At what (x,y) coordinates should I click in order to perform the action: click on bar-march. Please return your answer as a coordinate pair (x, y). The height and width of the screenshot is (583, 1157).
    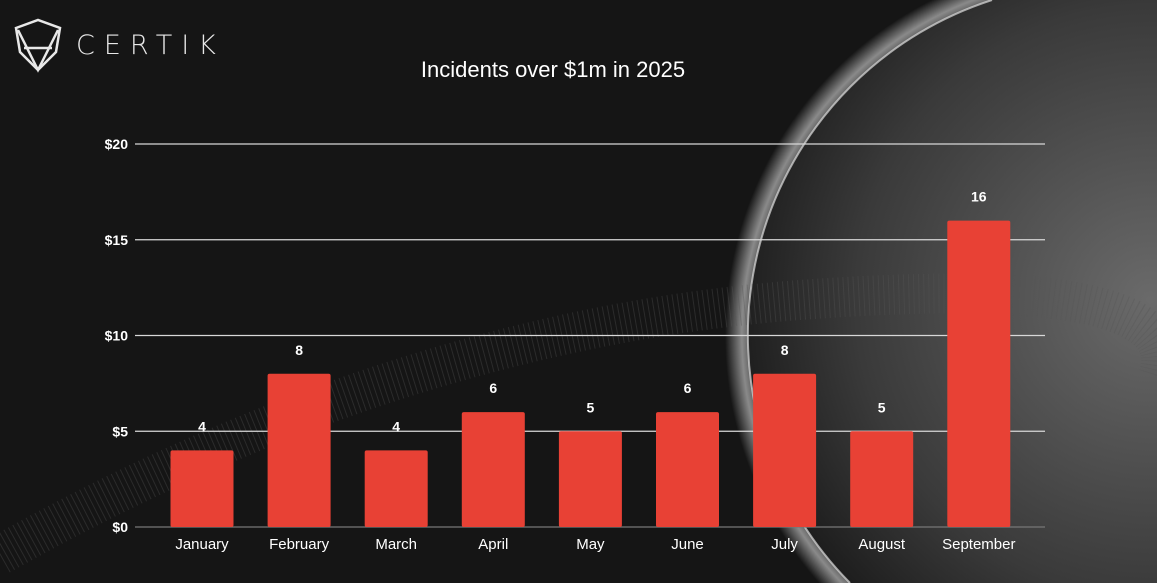
    Looking at the image, I should click on (396, 488).